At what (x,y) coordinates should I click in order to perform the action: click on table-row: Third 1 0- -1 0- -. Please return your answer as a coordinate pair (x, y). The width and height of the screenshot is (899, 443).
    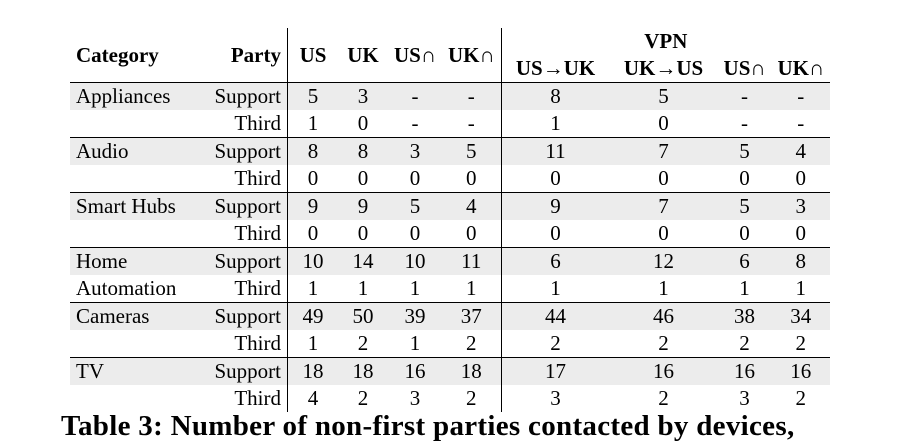
    Looking at the image, I should click on (450, 124).